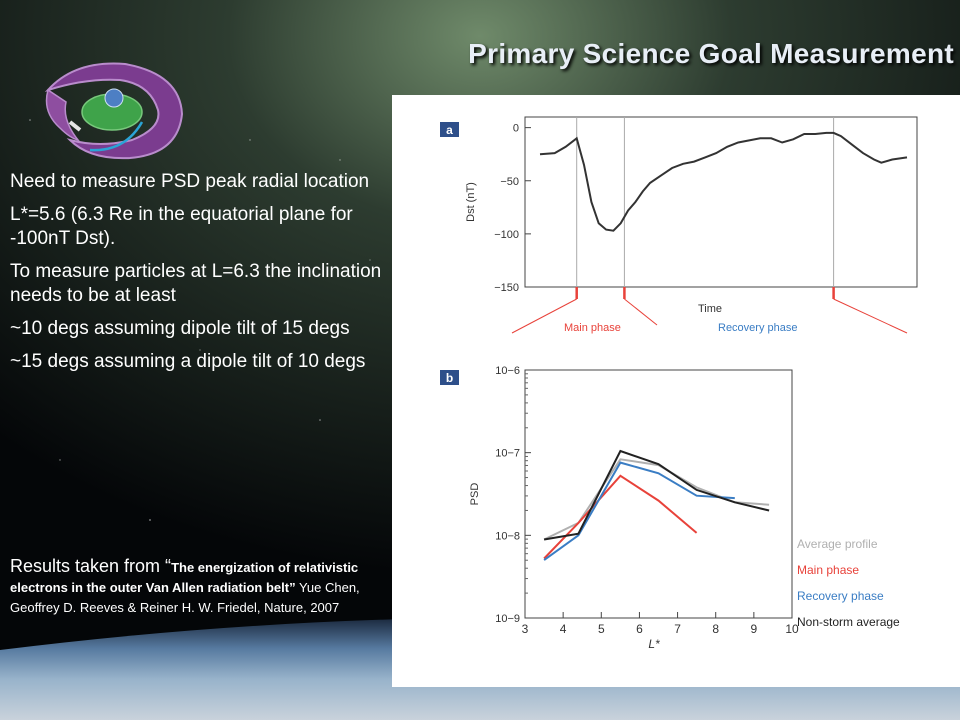  Describe the element at coordinates (507, 454) in the screenshot. I see `panel-b-ytick-label-1: 10−7` at that location.